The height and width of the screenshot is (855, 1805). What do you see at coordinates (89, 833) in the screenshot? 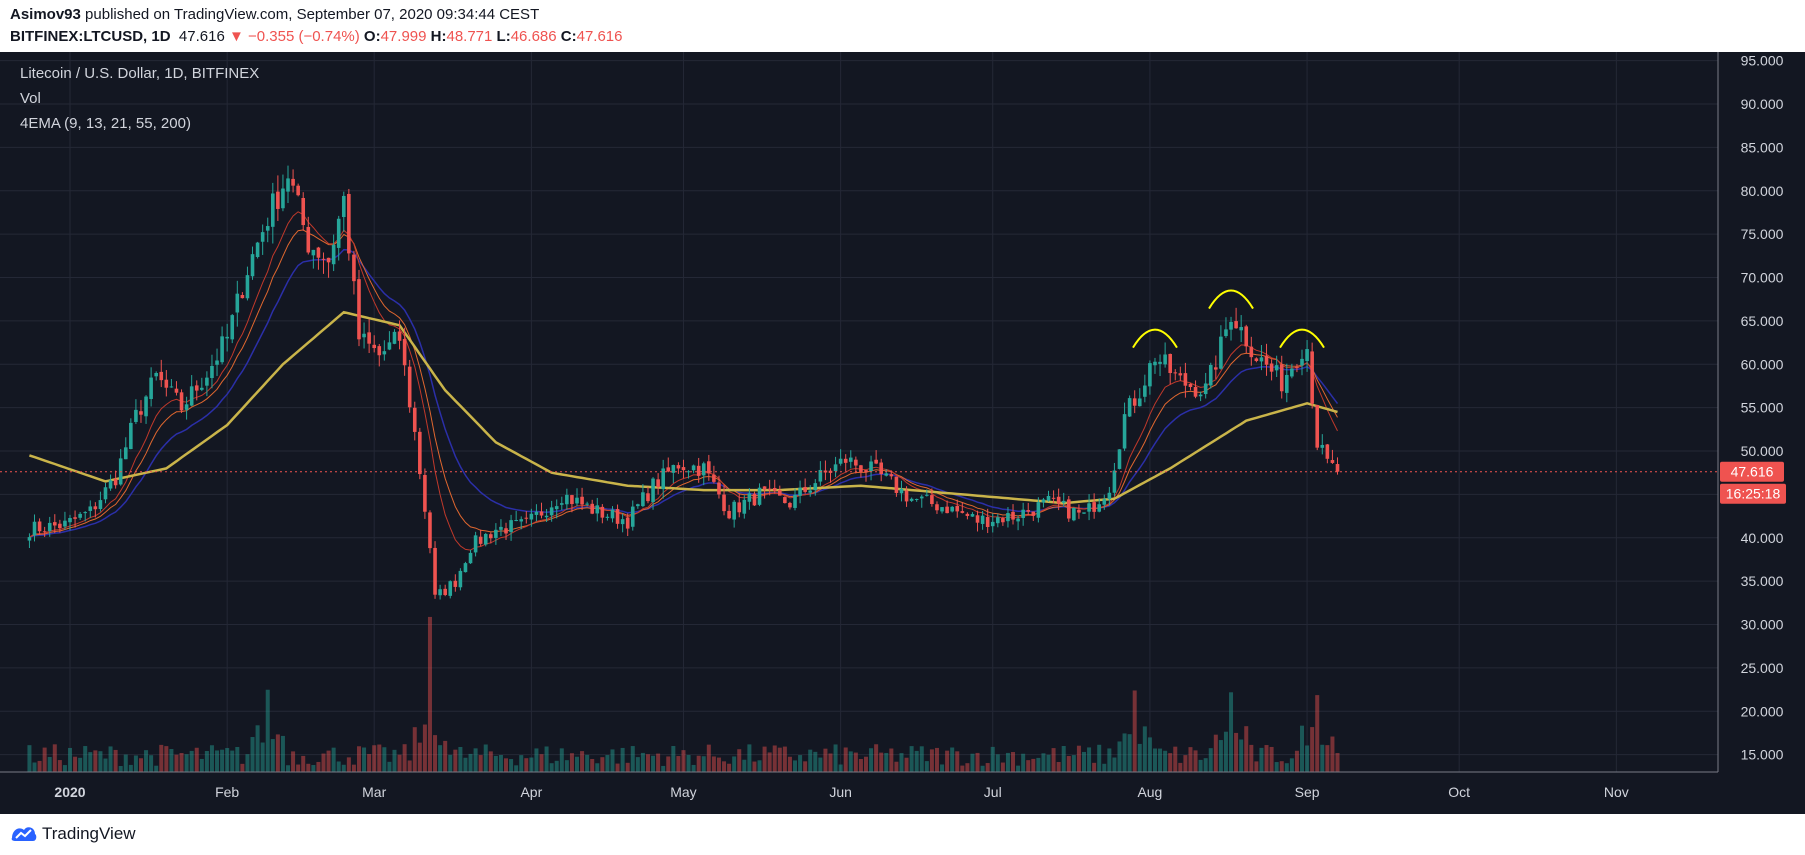
I see `footer-brand: TradingView` at bounding box center [89, 833].